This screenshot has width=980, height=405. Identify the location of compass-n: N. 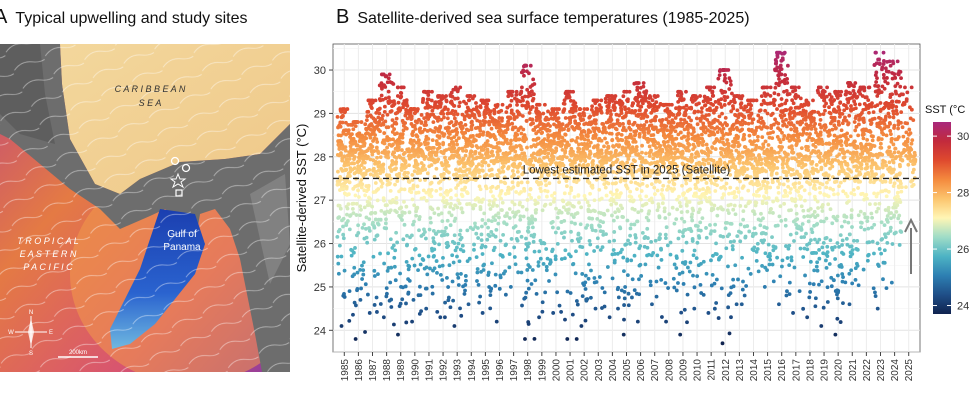
(31, 313).